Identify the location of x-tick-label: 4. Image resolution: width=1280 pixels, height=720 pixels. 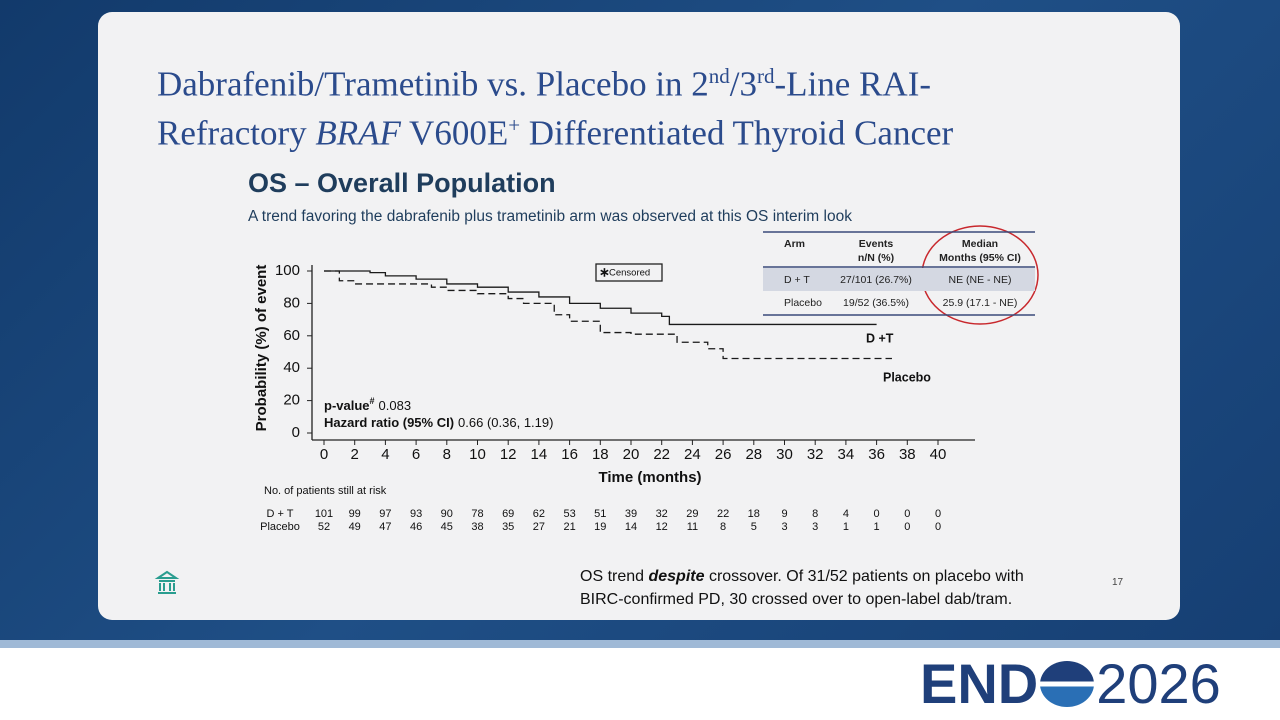
(385, 454).